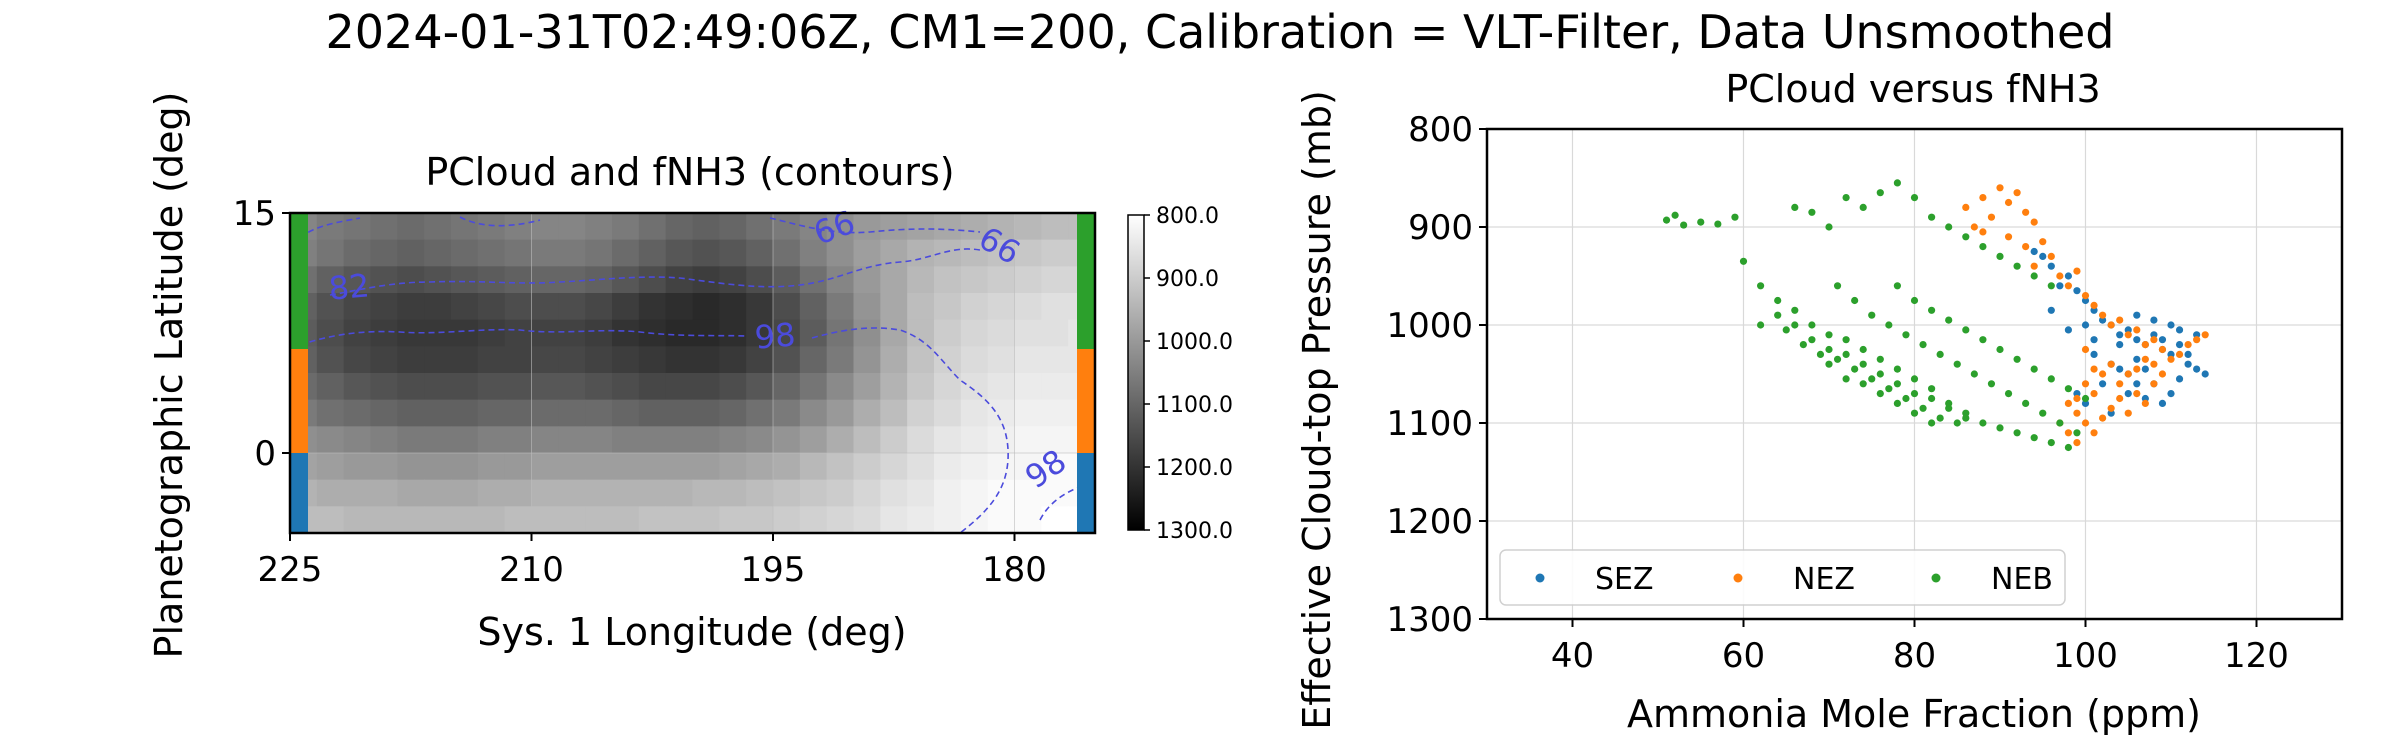  Describe the element at coordinates (290, 570) in the screenshot. I see `x-tick-label: 225` at that location.